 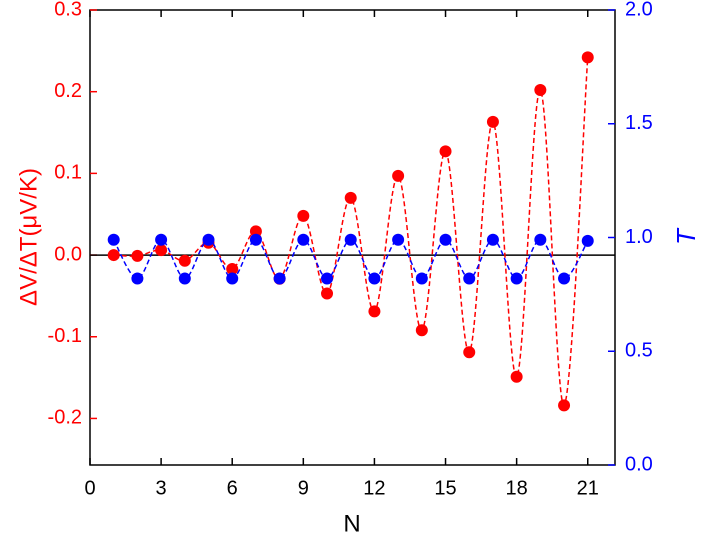 What do you see at coordinates (639, 10) in the screenshot?
I see `y2-tick-label: 2.0` at bounding box center [639, 10].